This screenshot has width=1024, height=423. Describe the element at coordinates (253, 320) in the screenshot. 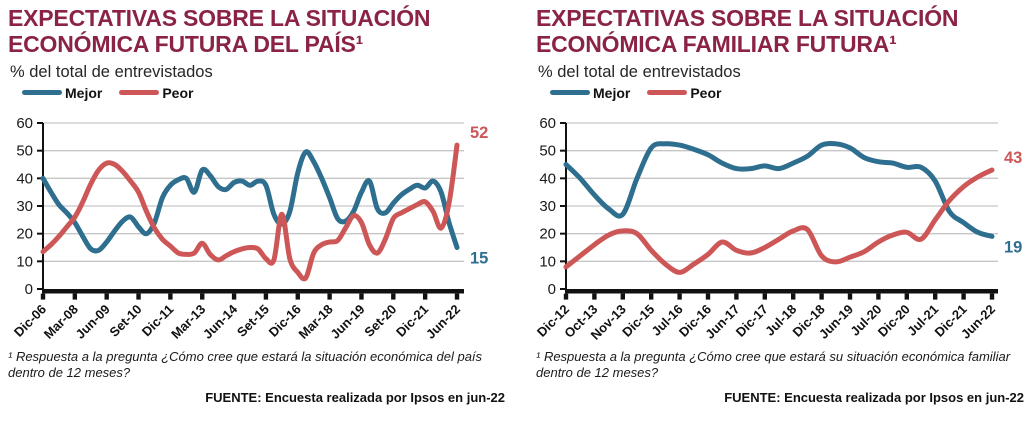

I see `x-tick-label: Set-15` at that location.